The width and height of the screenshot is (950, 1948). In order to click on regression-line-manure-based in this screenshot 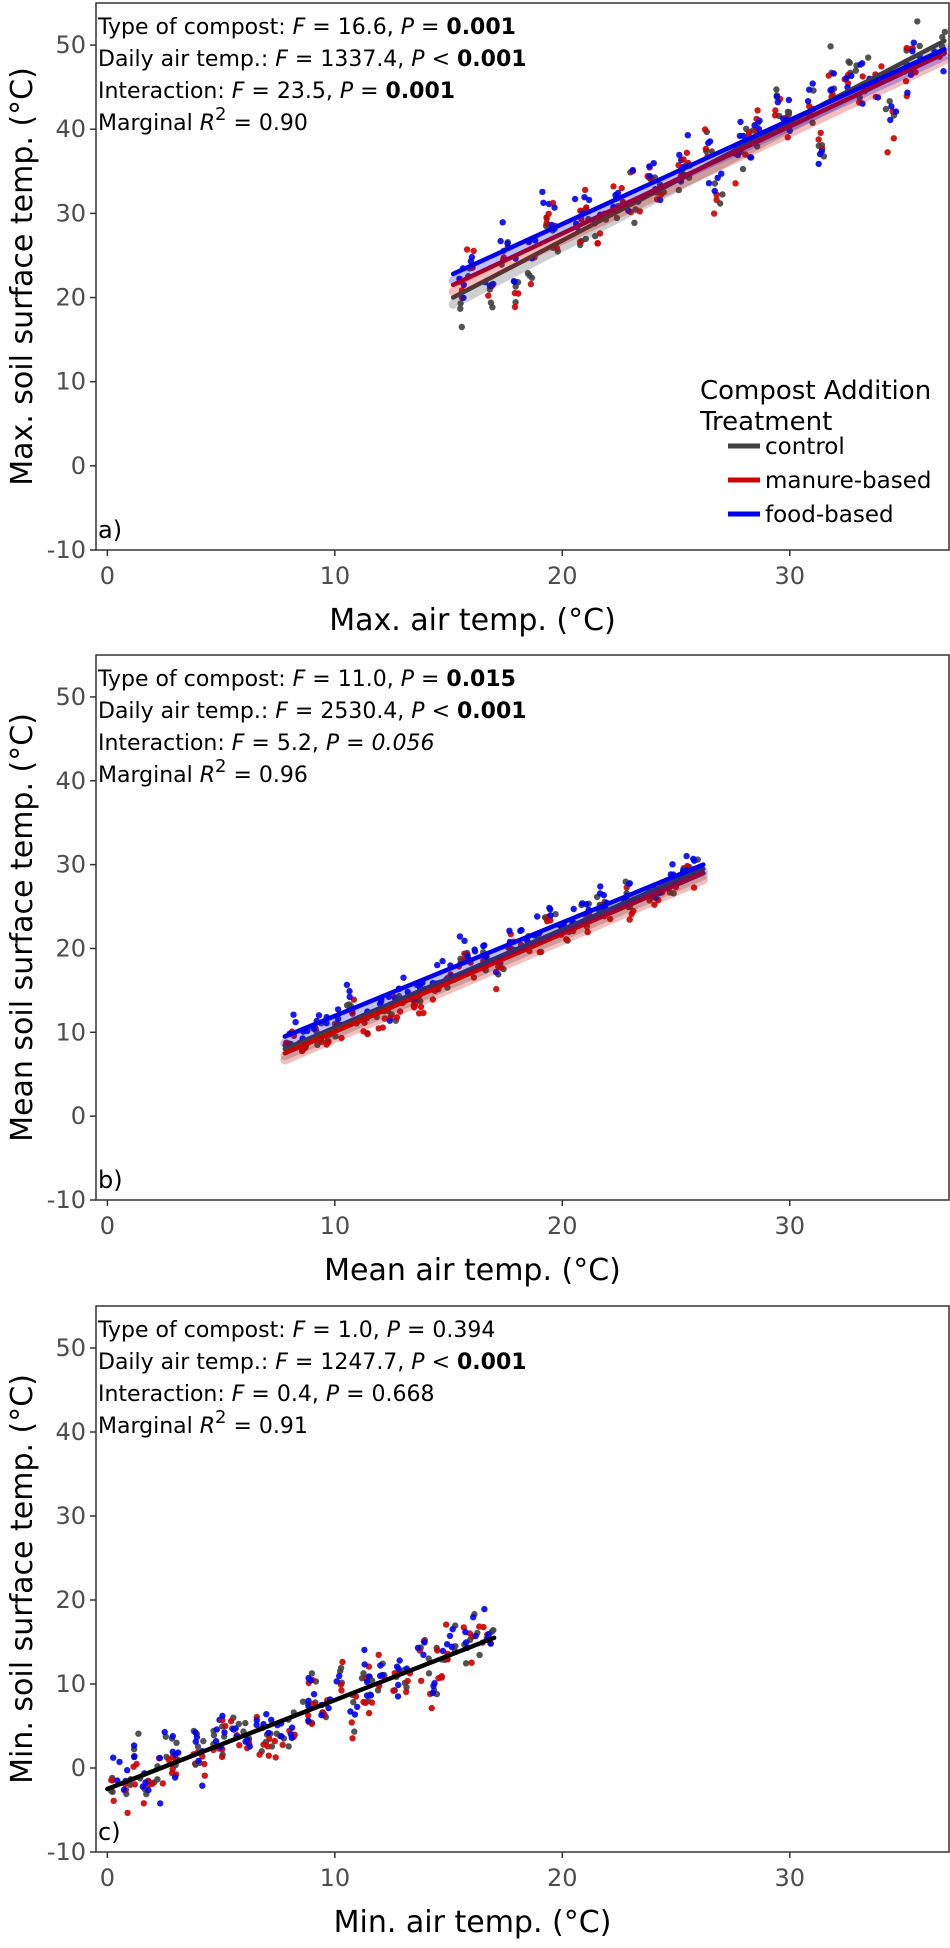, I will do `click(494, 963)`.